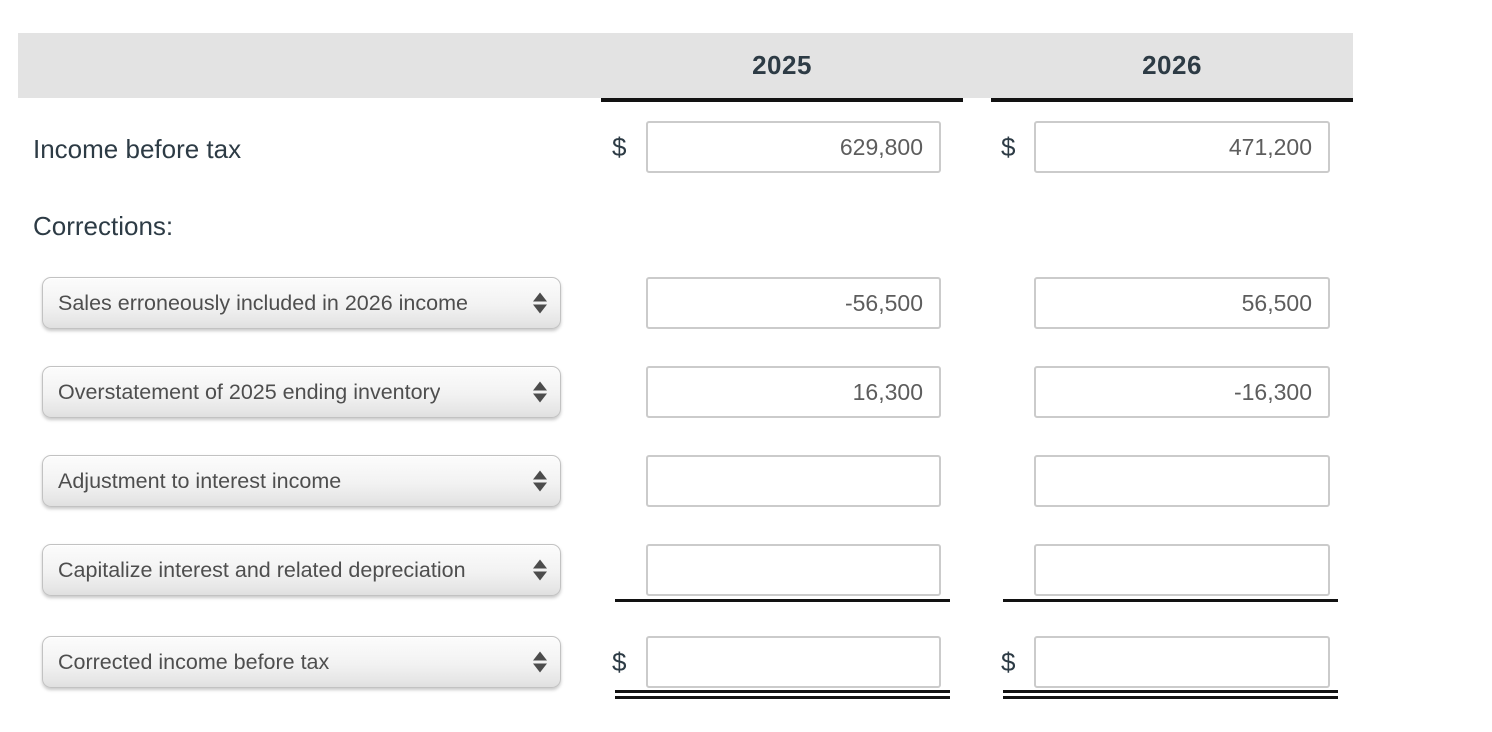 This screenshot has width=1492, height=732. I want to click on total-select-value: Corrected income before tax, so click(194, 661).